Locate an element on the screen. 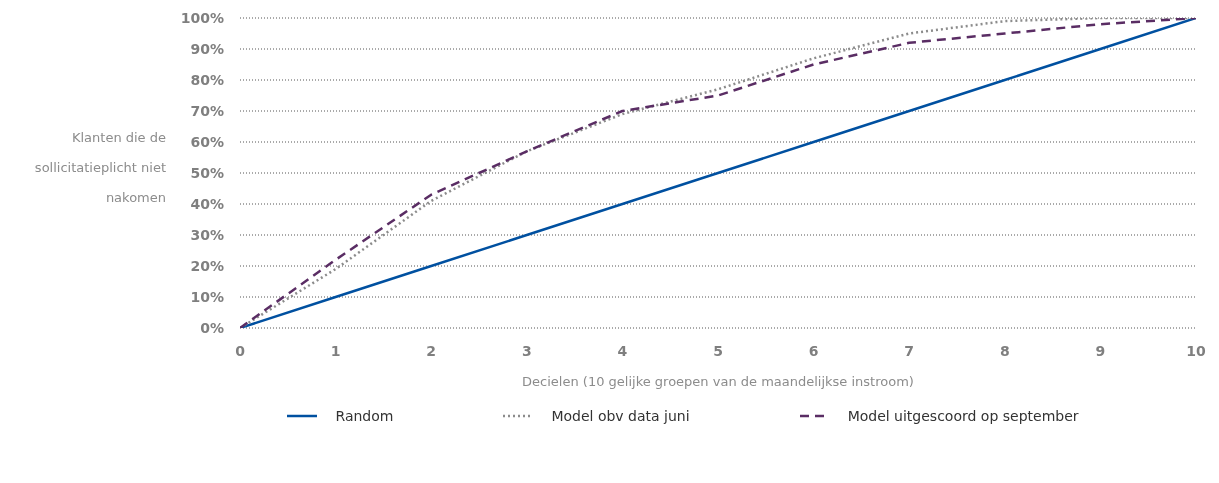 This screenshot has width=1219, height=483. y-tick-label: 60% is located at coordinates (207, 141).